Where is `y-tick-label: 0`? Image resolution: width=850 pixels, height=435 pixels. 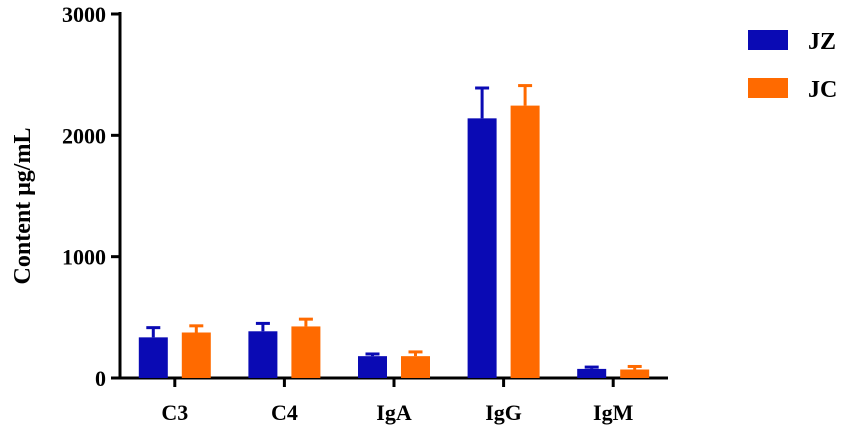
y-tick-label: 0 is located at coordinates (100, 378).